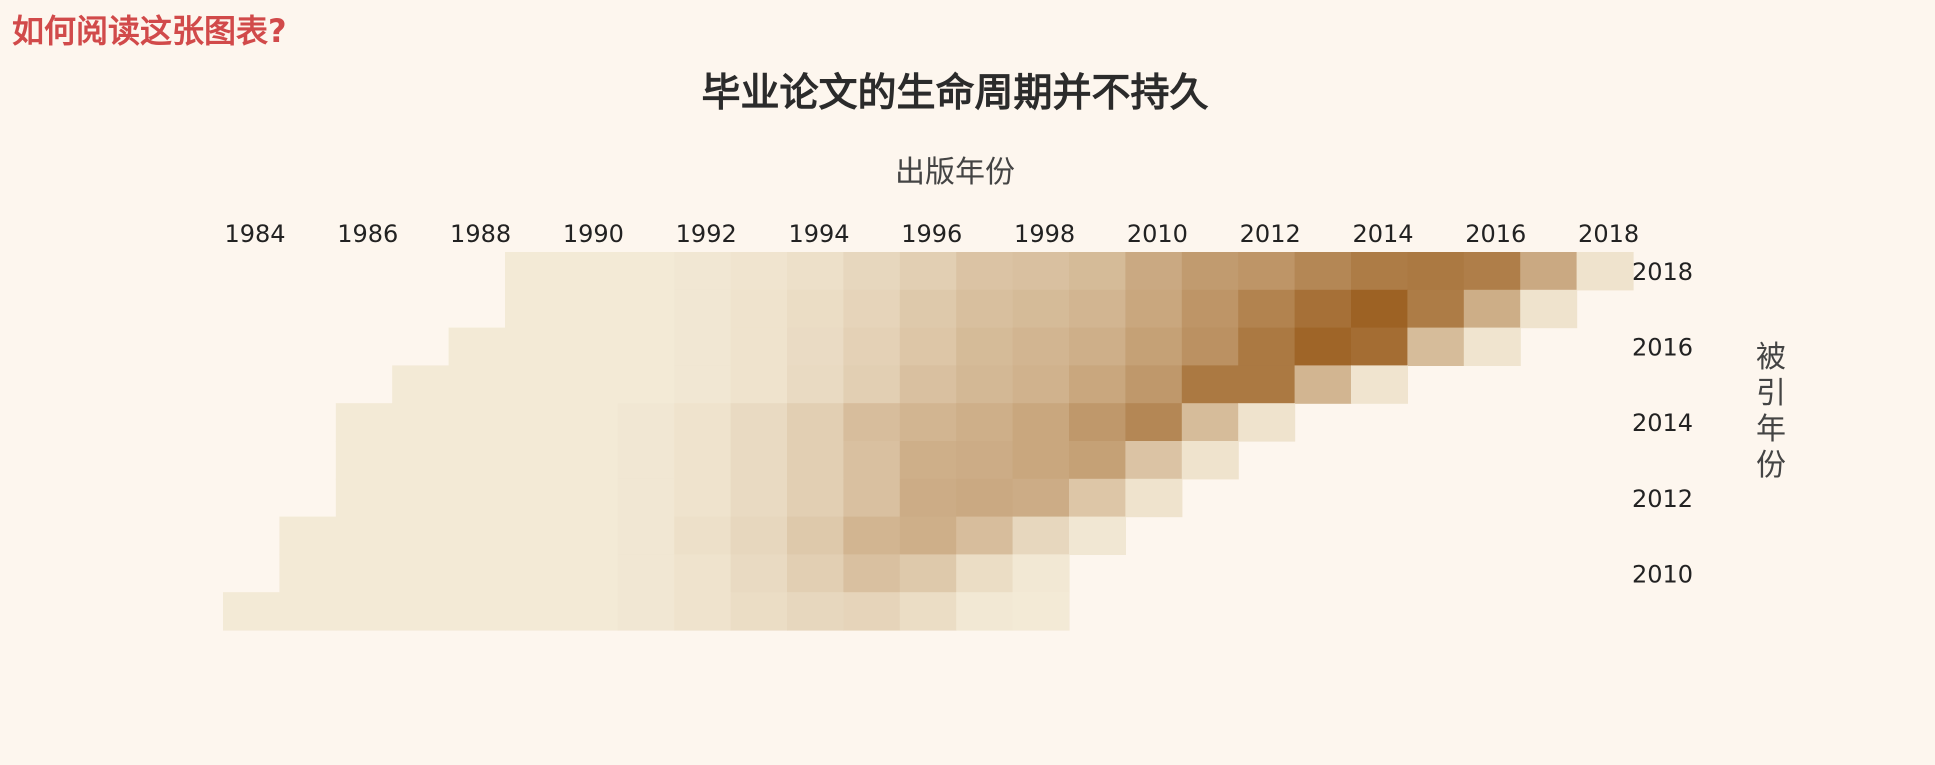  What do you see at coordinates (1662, 574) in the screenshot?
I see `y-tick-label: 2010` at bounding box center [1662, 574].